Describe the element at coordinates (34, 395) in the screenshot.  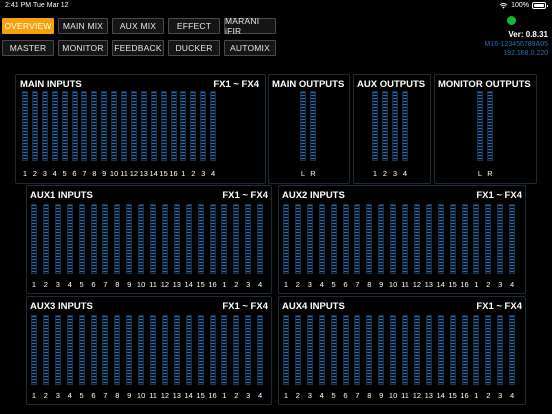
I see `aux3-input-channel-label: 1` at that location.